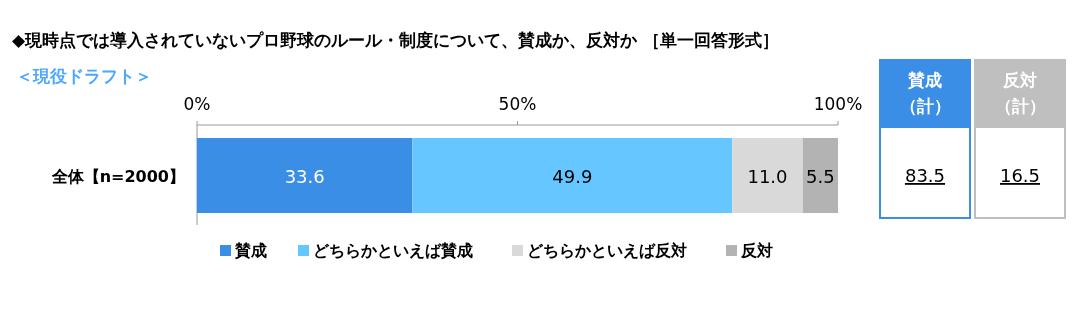 This screenshot has height=326, width=1087. What do you see at coordinates (117, 176) in the screenshot?
I see `y-tick-label: 全体【n=2000】` at bounding box center [117, 176].